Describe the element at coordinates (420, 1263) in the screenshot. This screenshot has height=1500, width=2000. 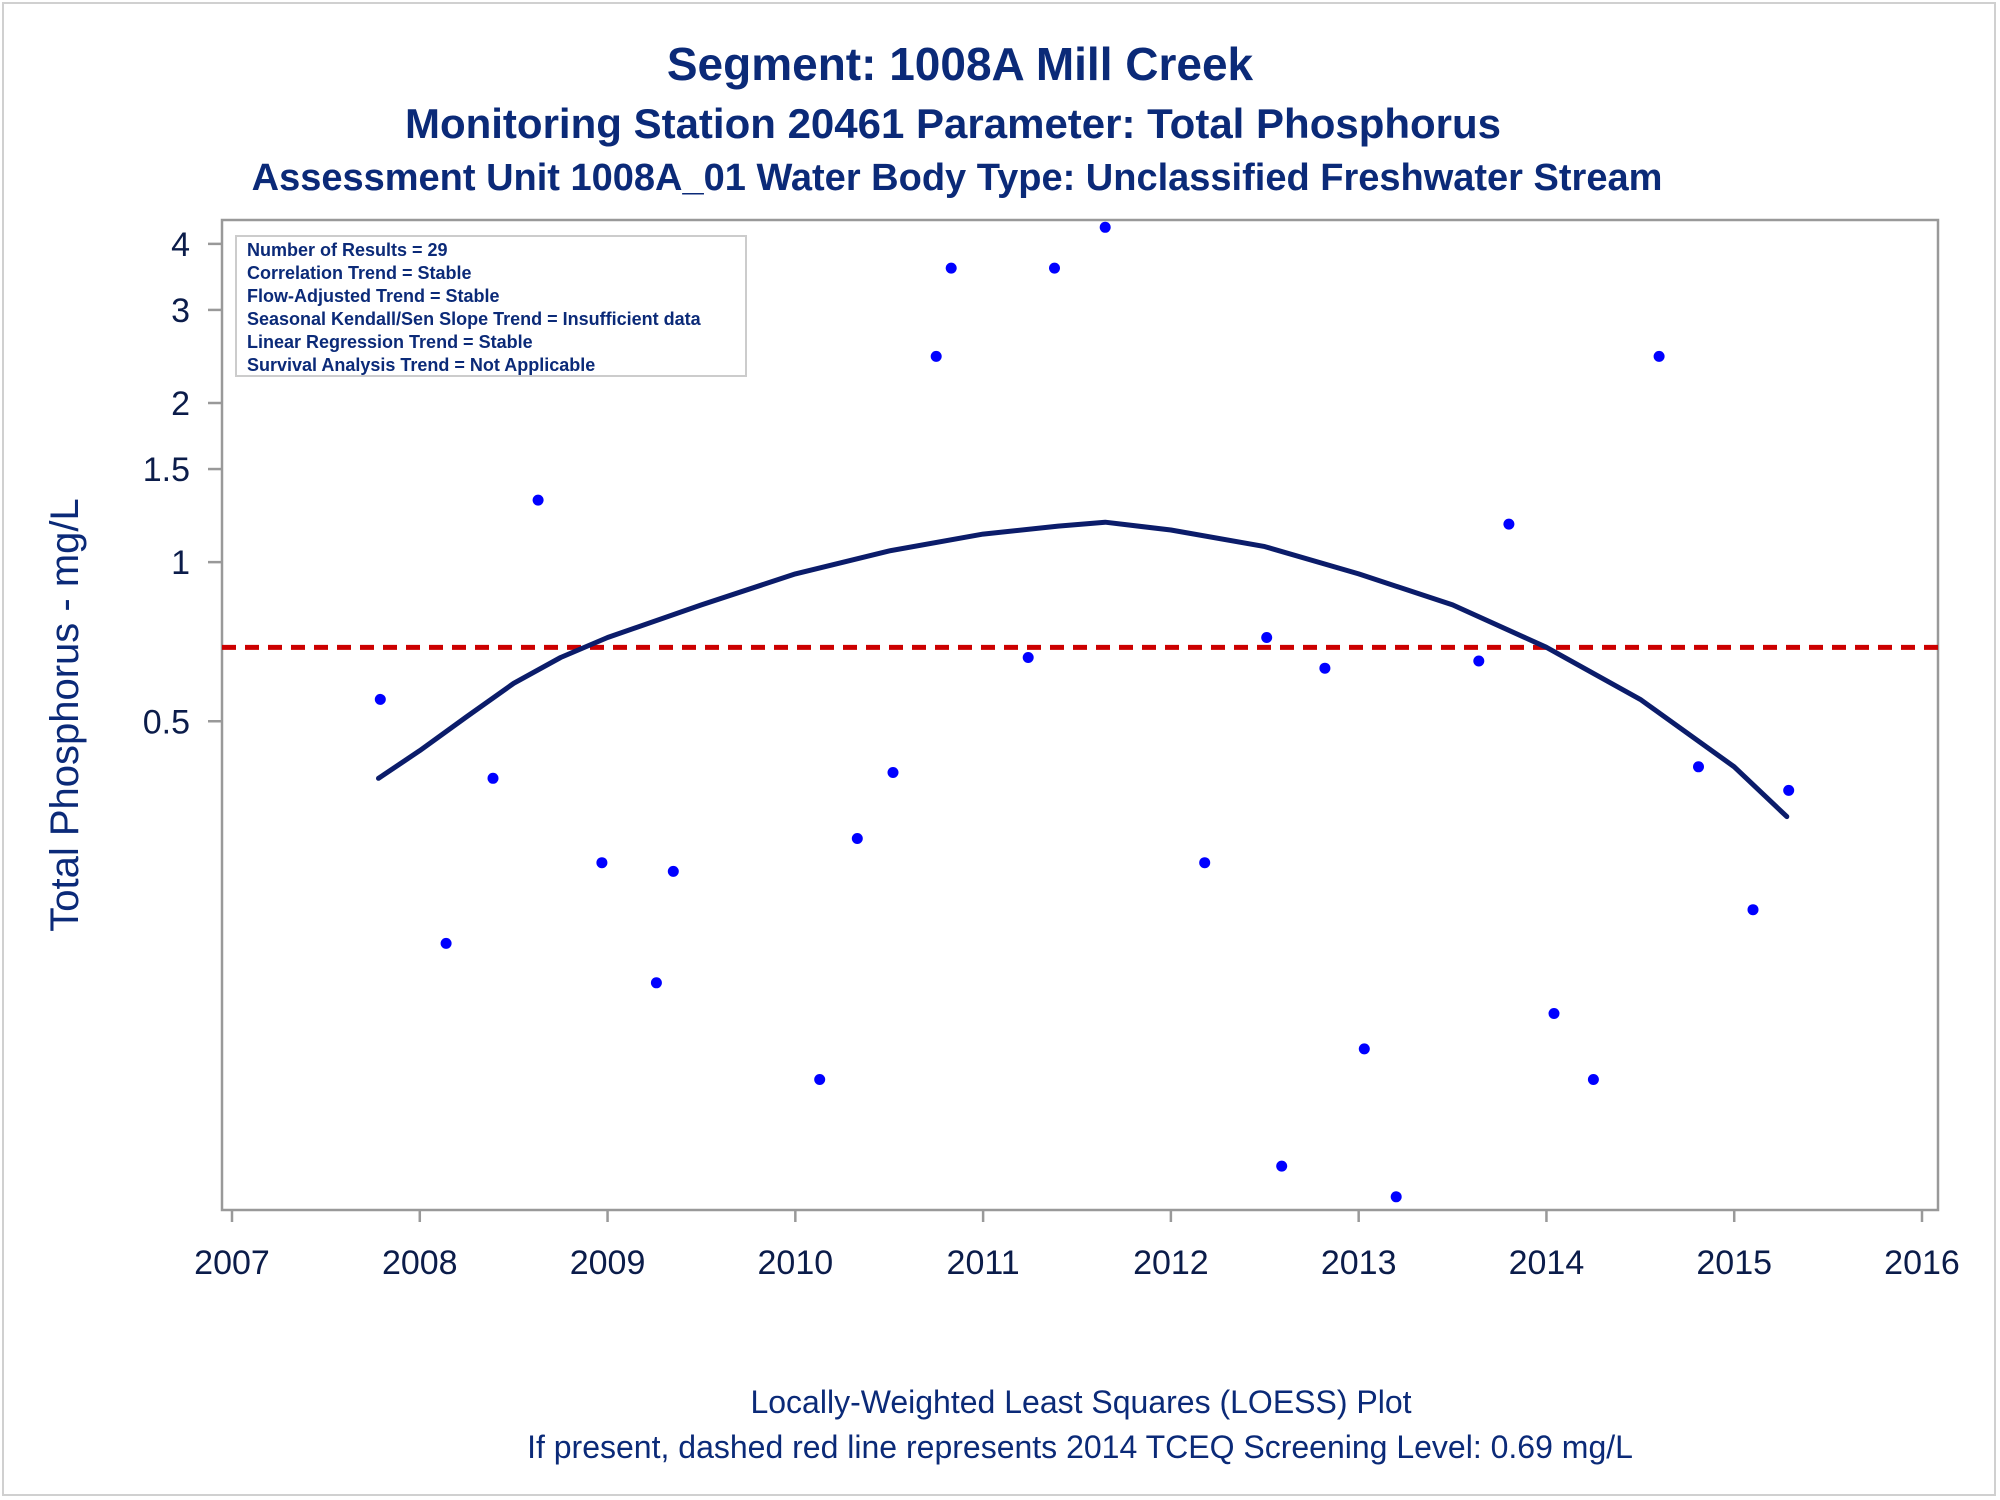
I see `x-tick-label-2008: 2008` at that location.